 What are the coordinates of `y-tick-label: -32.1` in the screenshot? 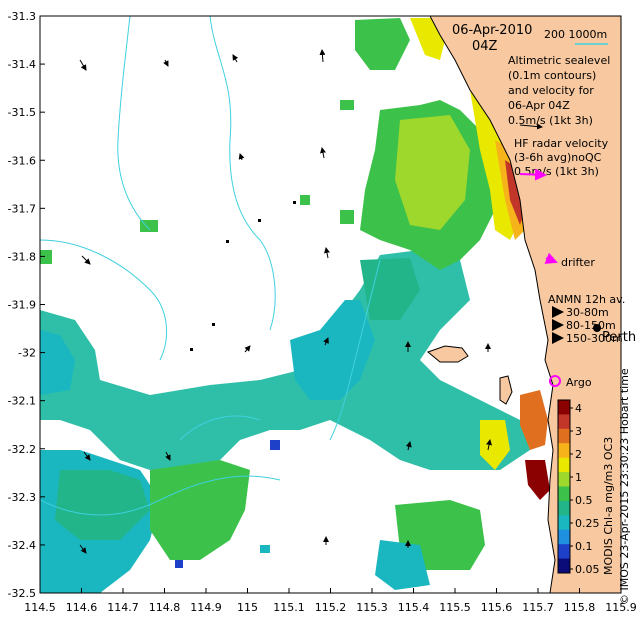 It's located at (22, 401).